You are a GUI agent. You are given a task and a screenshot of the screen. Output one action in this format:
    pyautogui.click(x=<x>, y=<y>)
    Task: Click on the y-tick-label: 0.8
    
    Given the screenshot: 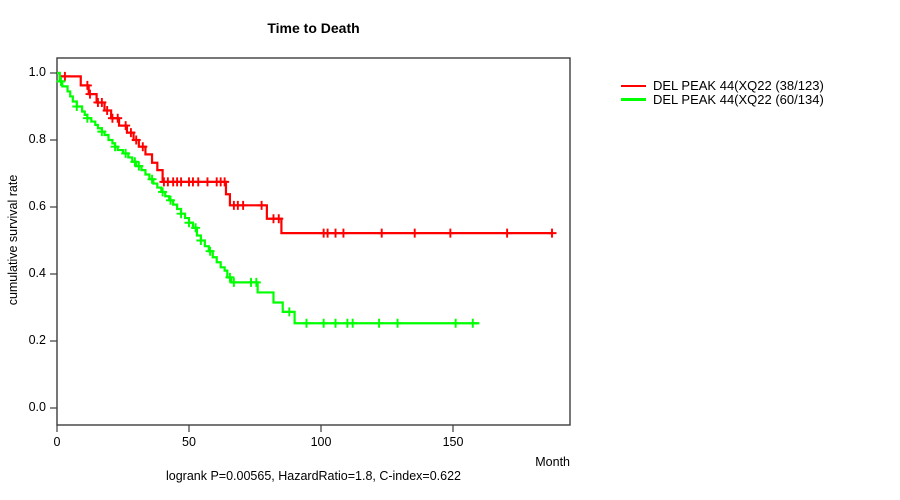 What is the action you would take?
    pyautogui.click(x=37, y=139)
    